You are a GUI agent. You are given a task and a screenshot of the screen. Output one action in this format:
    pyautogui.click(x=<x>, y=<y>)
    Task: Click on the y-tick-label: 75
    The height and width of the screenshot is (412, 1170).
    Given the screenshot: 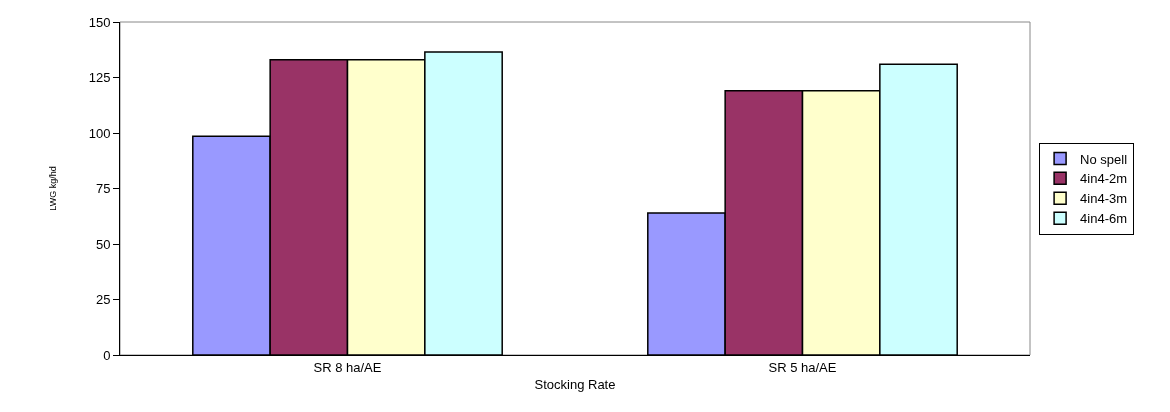 What is the action you would take?
    pyautogui.click(x=103, y=189)
    